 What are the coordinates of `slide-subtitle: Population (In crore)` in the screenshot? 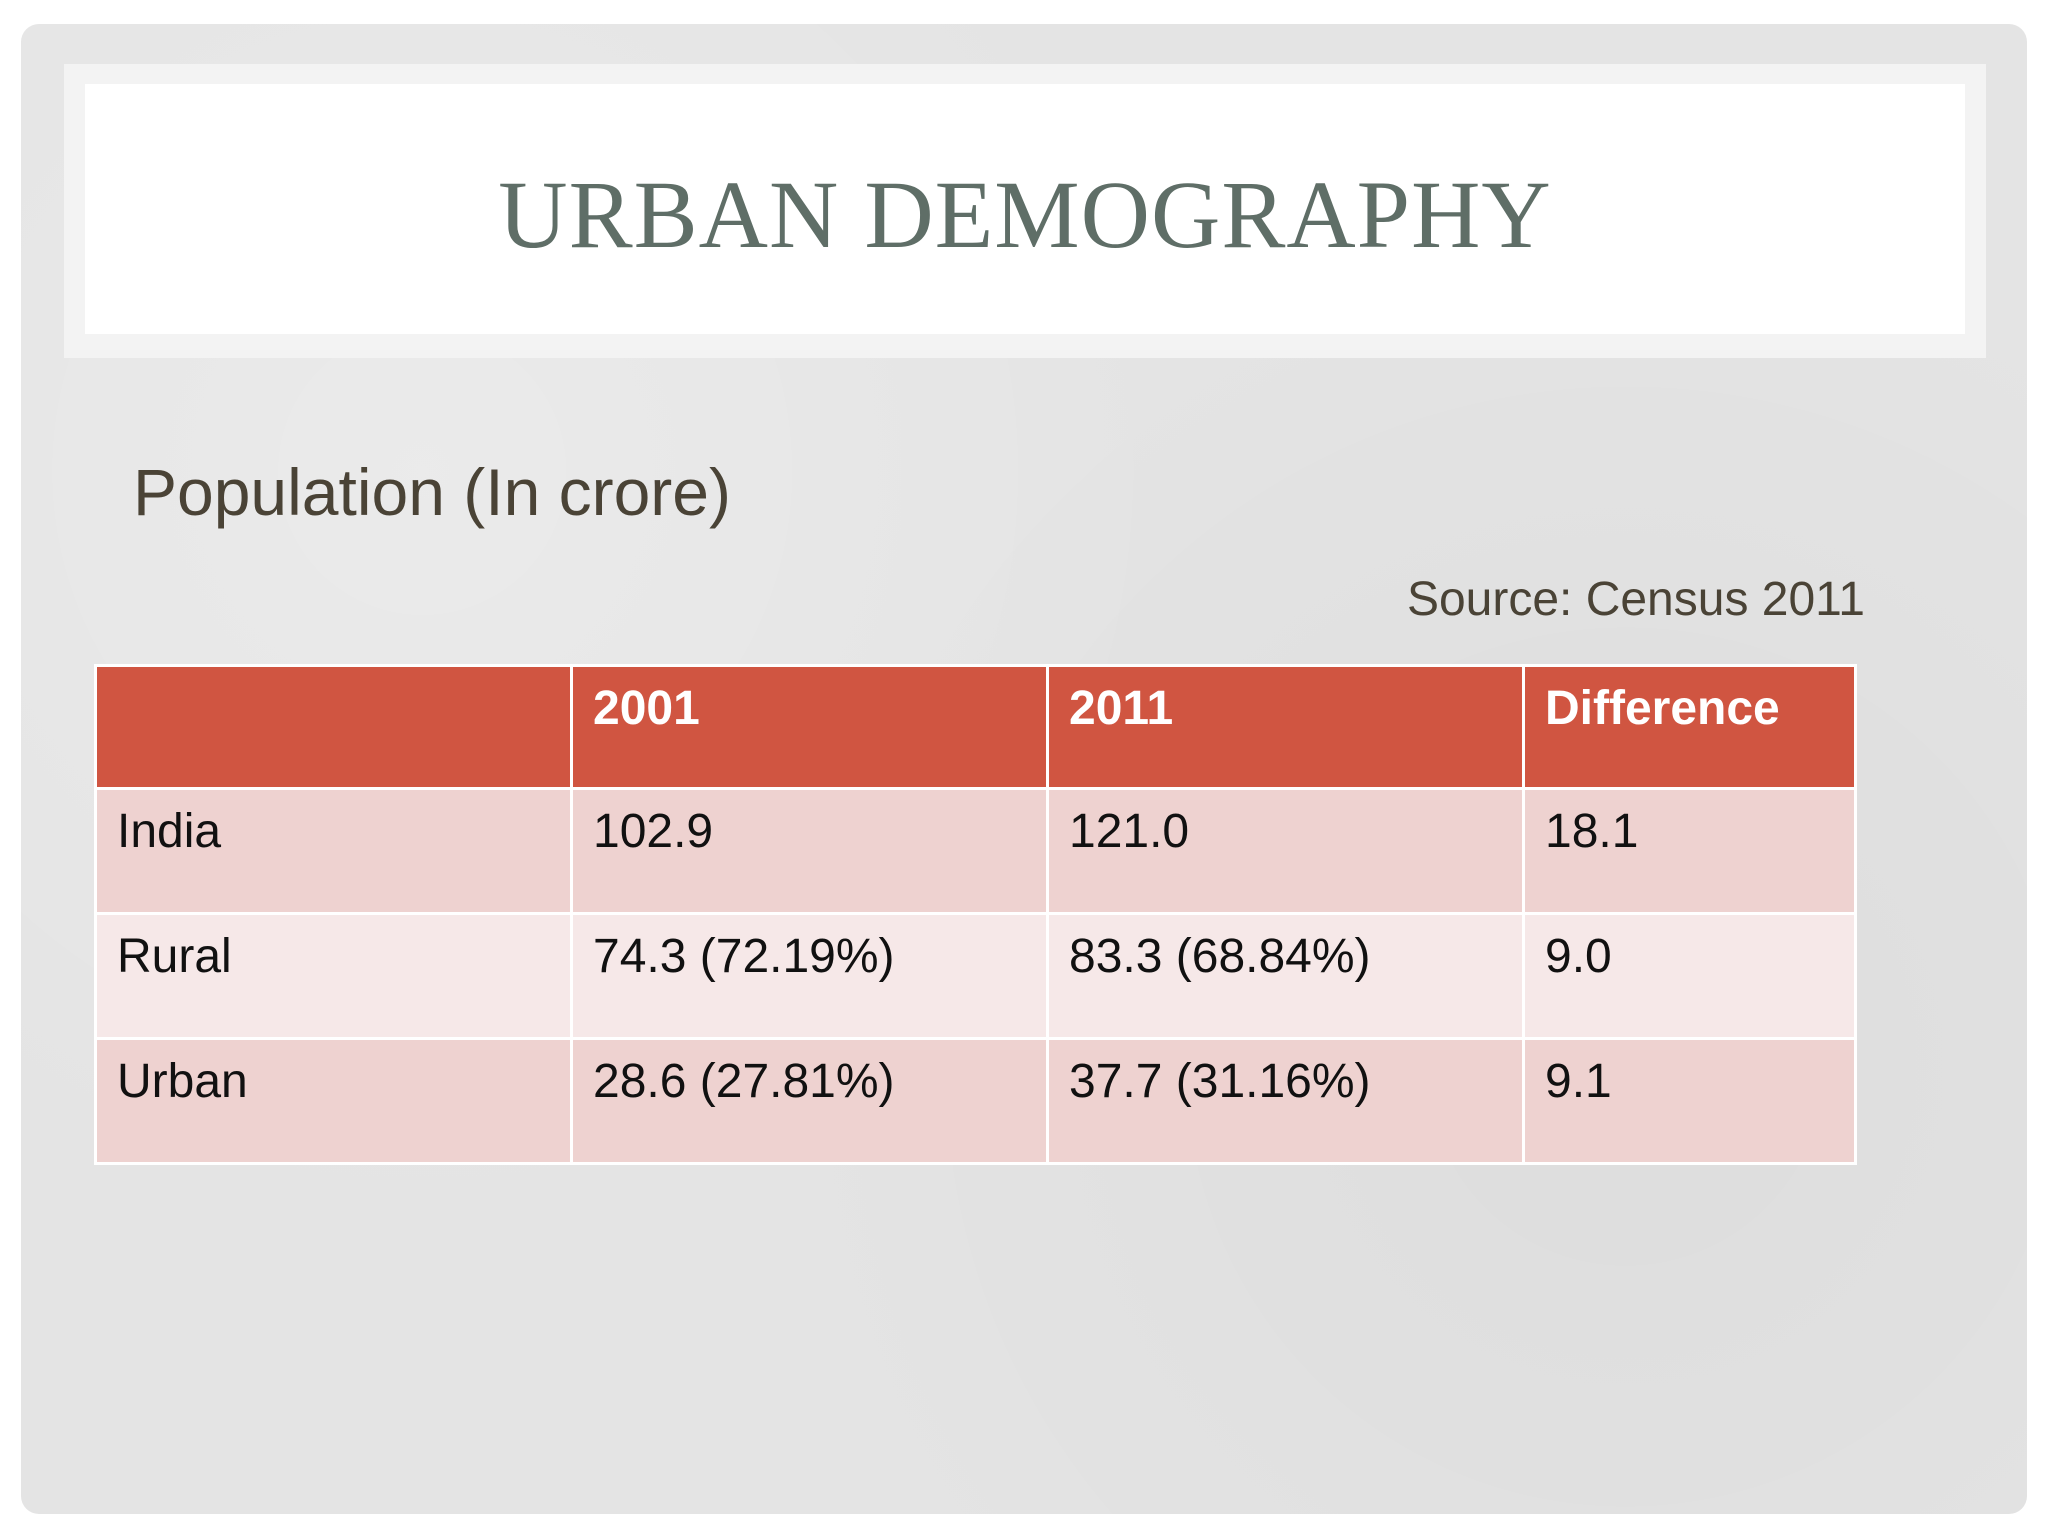 It's located at (432, 492).